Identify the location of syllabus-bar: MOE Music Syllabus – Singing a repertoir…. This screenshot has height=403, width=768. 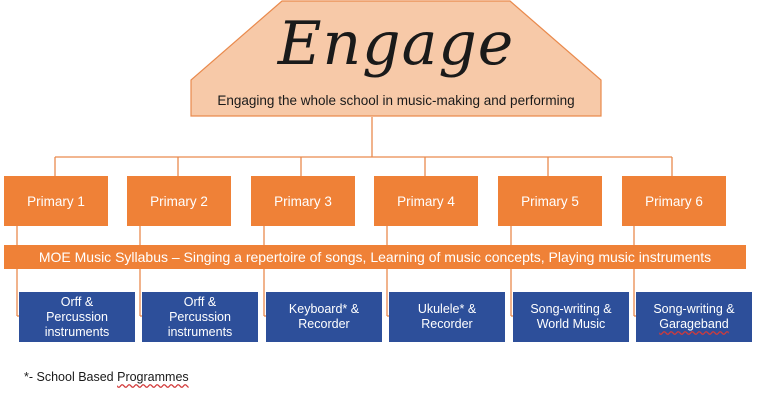
(375, 257).